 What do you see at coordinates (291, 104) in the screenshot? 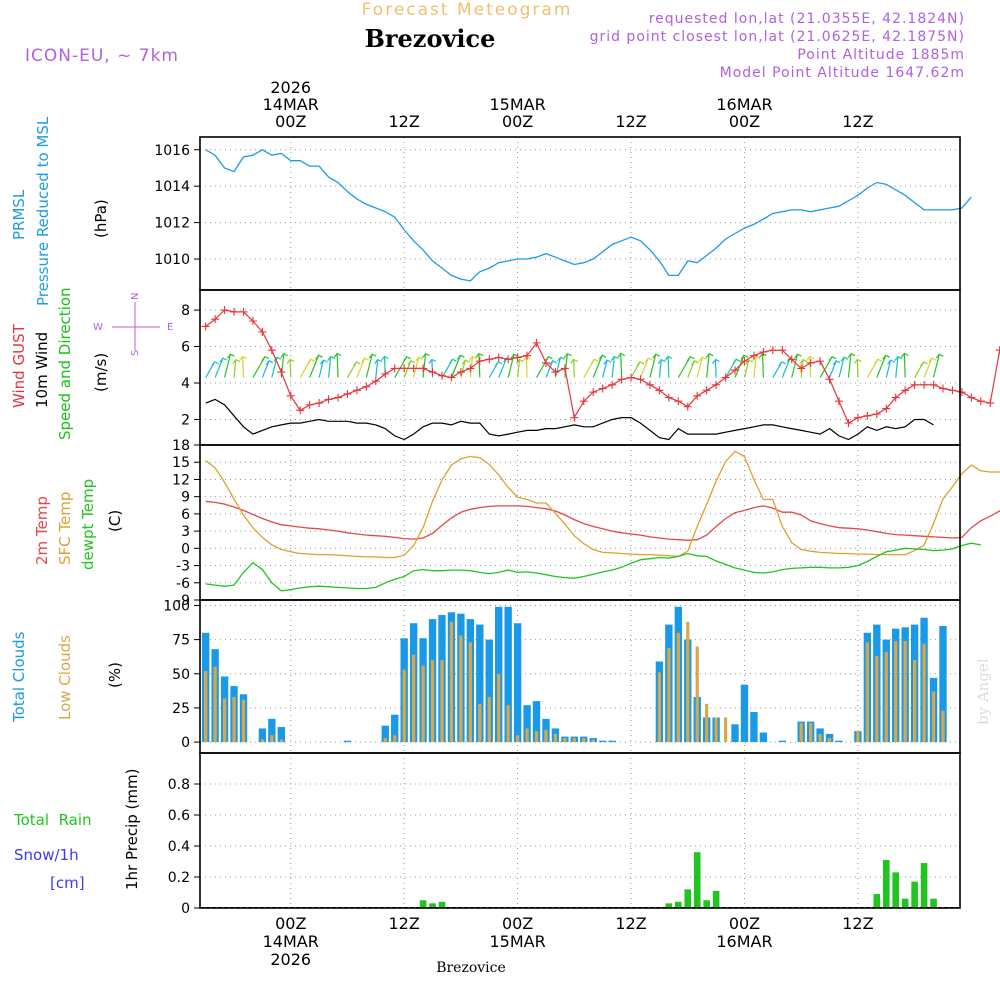
I see `top-axis-label: 14MAR` at bounding box center [291, 104].